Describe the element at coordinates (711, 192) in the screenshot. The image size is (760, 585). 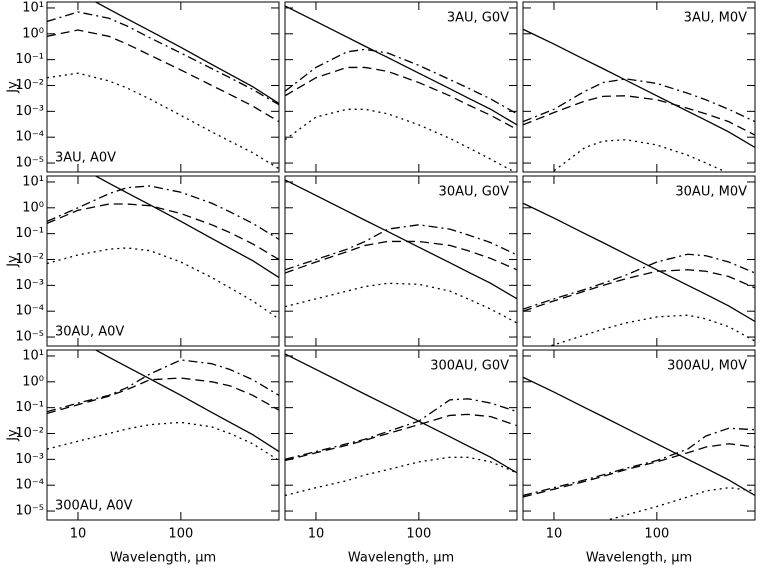
I see `panel-label: 30AU, M0V` at that location.